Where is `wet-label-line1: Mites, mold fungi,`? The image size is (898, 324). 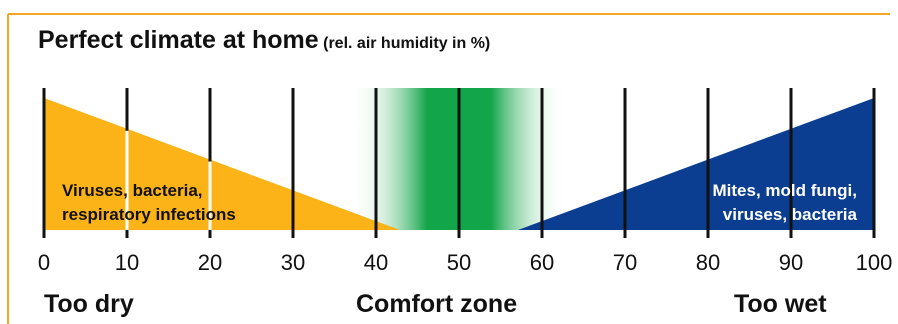
wet-label-line1: Mites, mold fungi, is located at coordinates (785, 190).